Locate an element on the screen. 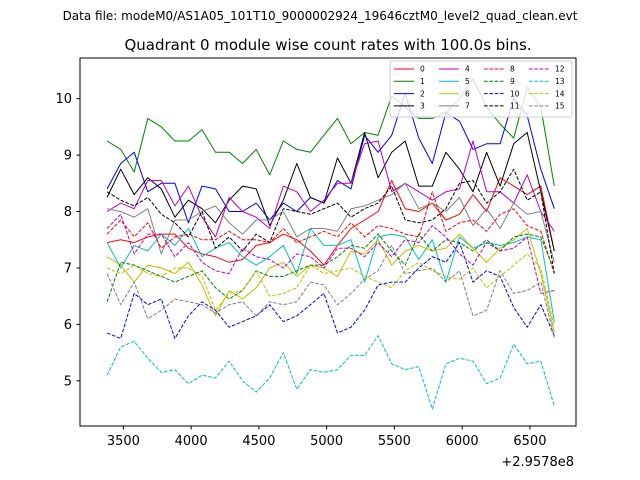 The width and height of the screenshot is (640, 480). legend-label-5: 5 is located at coordinates (467, 81).